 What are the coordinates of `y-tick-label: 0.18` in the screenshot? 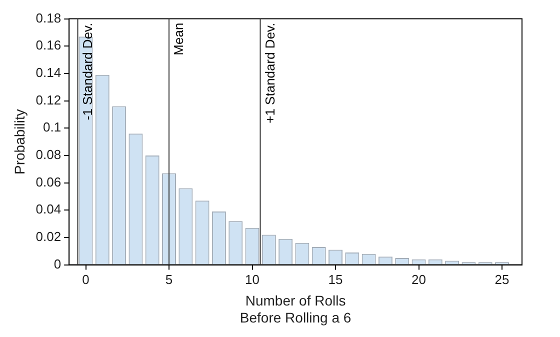 It's located at (49, 18).